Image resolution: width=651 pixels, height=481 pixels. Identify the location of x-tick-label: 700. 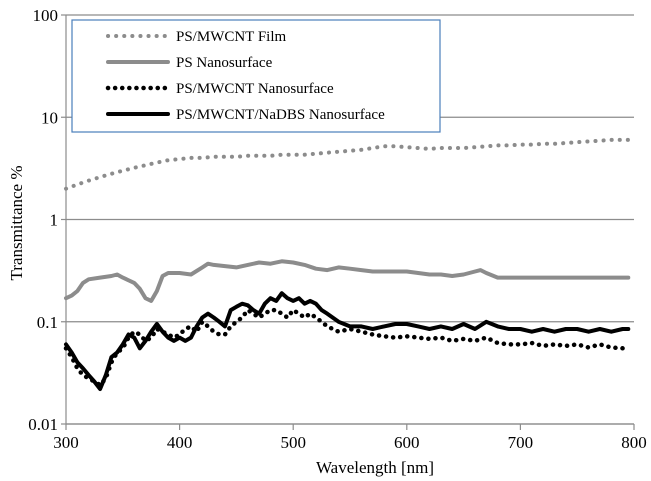
(521, 442).